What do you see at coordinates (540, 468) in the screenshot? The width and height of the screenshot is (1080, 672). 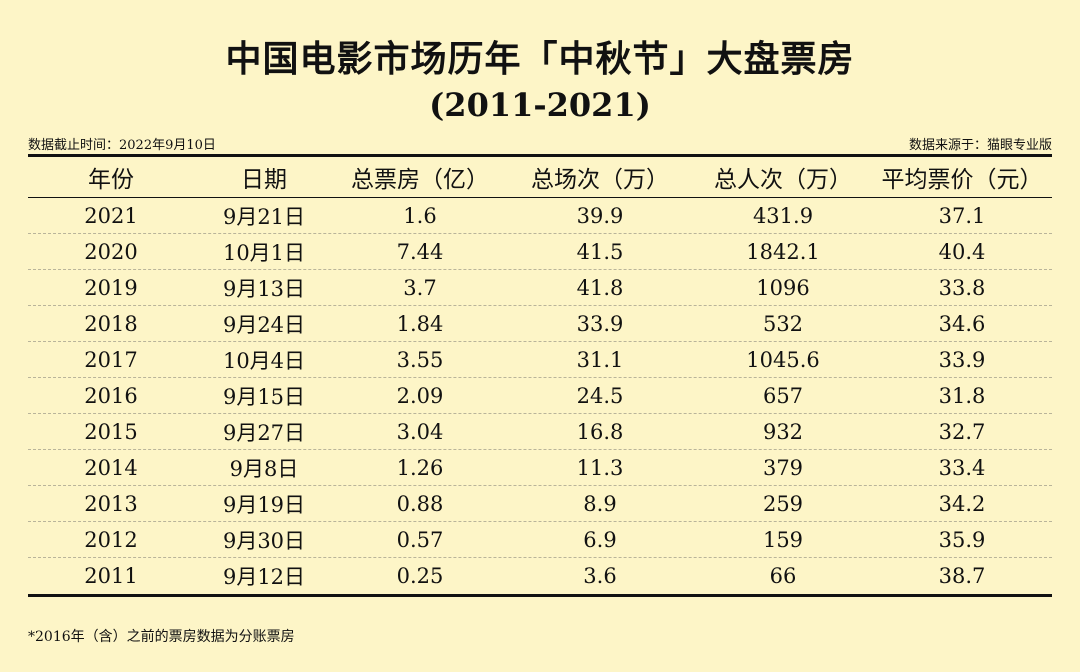 I see `table-row: 2014 9月8日 1.26 11.3 379 33.4` at bounding box center [540, 468].